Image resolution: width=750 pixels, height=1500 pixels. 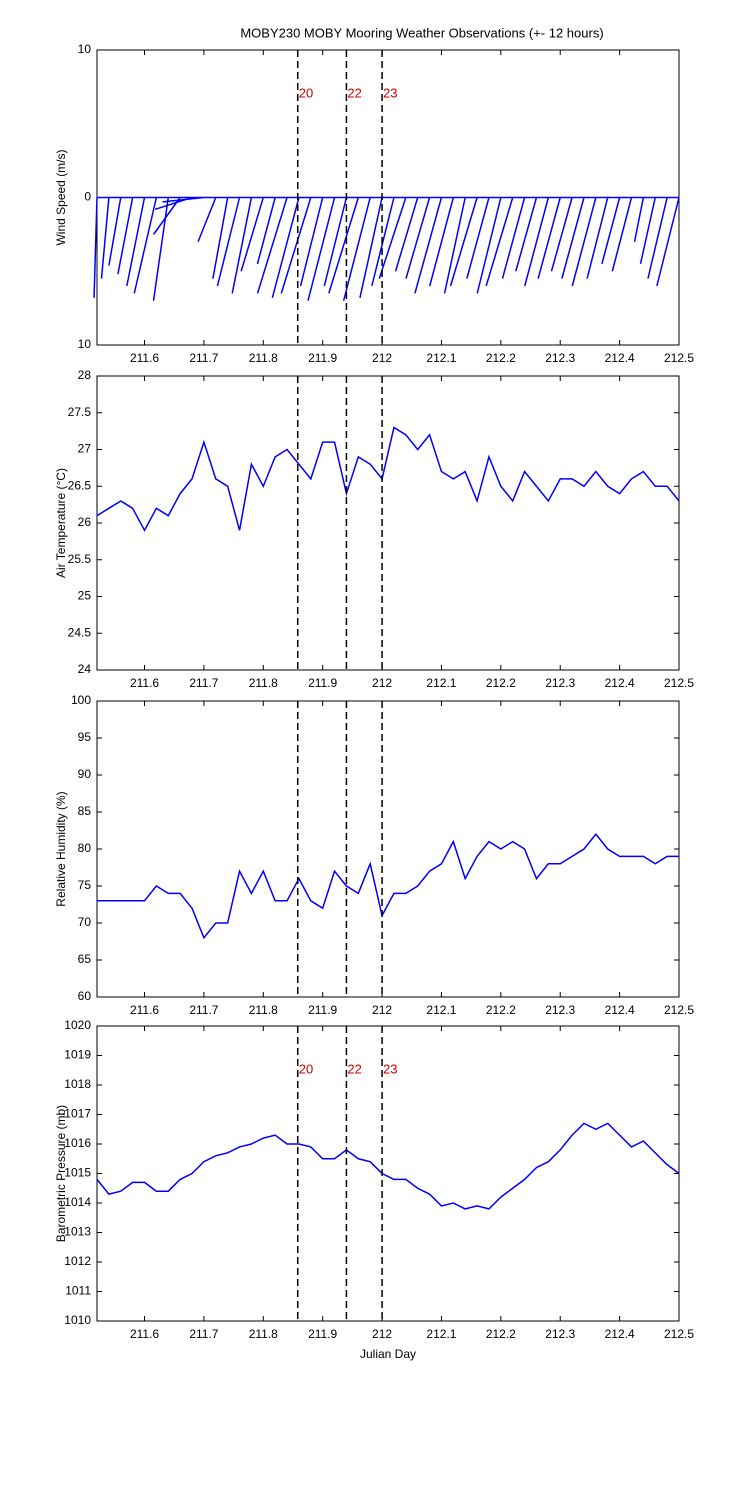 I want to click on y-tick-label: 1010, so click(x=77, y=1320).